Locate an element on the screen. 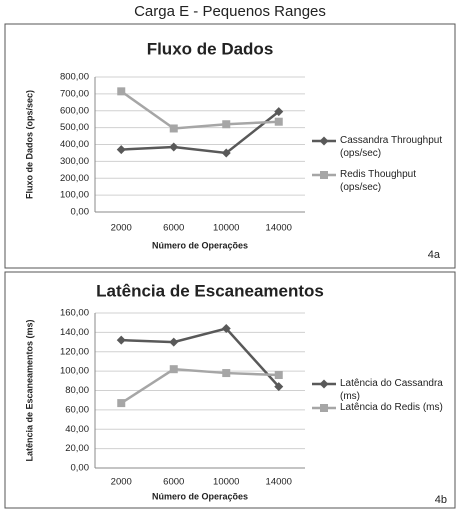 Image resolution: width=460 pixels, height=511 pixels. chart-title: Latência de Escaneamentos is located at coordinates (210, 290).